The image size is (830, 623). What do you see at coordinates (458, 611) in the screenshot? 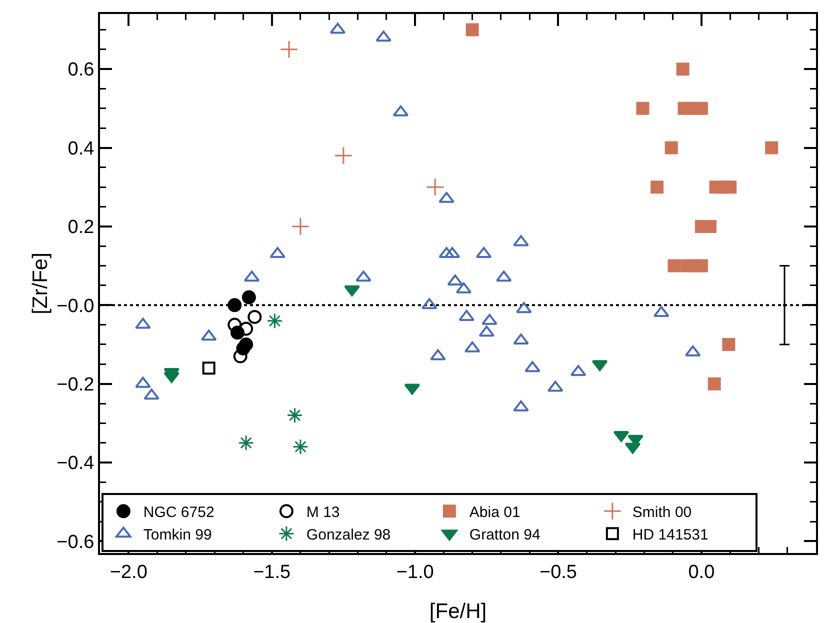
I see `x-axis-title: [Fe/H]` at bounding box center [458, 611].